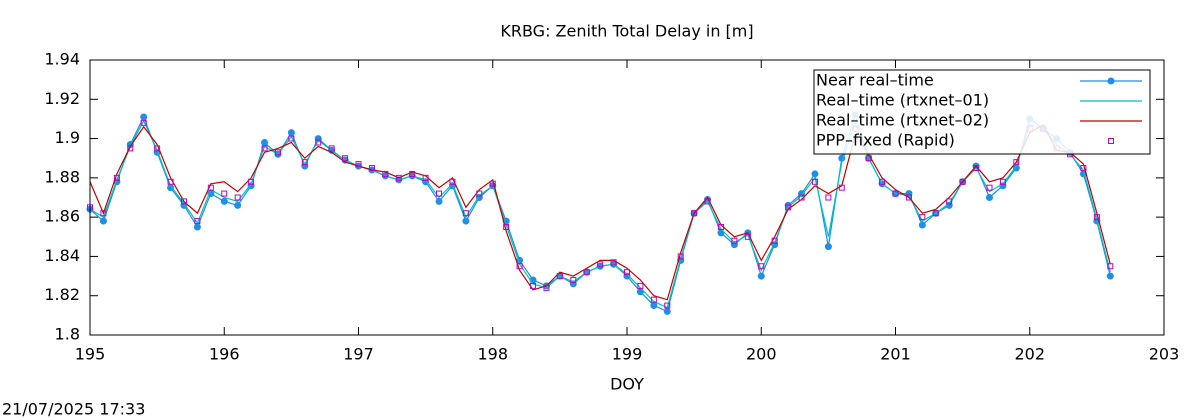  I want to click on x-tick-label: 201, so click(895, 354).